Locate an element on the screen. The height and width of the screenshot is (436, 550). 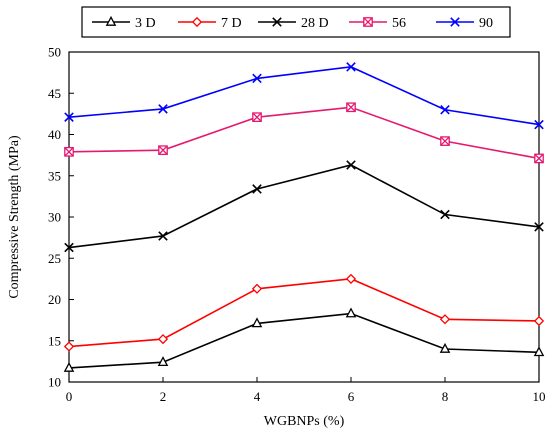
legend-item-3-d-marker is located at coordinates (111, 20).